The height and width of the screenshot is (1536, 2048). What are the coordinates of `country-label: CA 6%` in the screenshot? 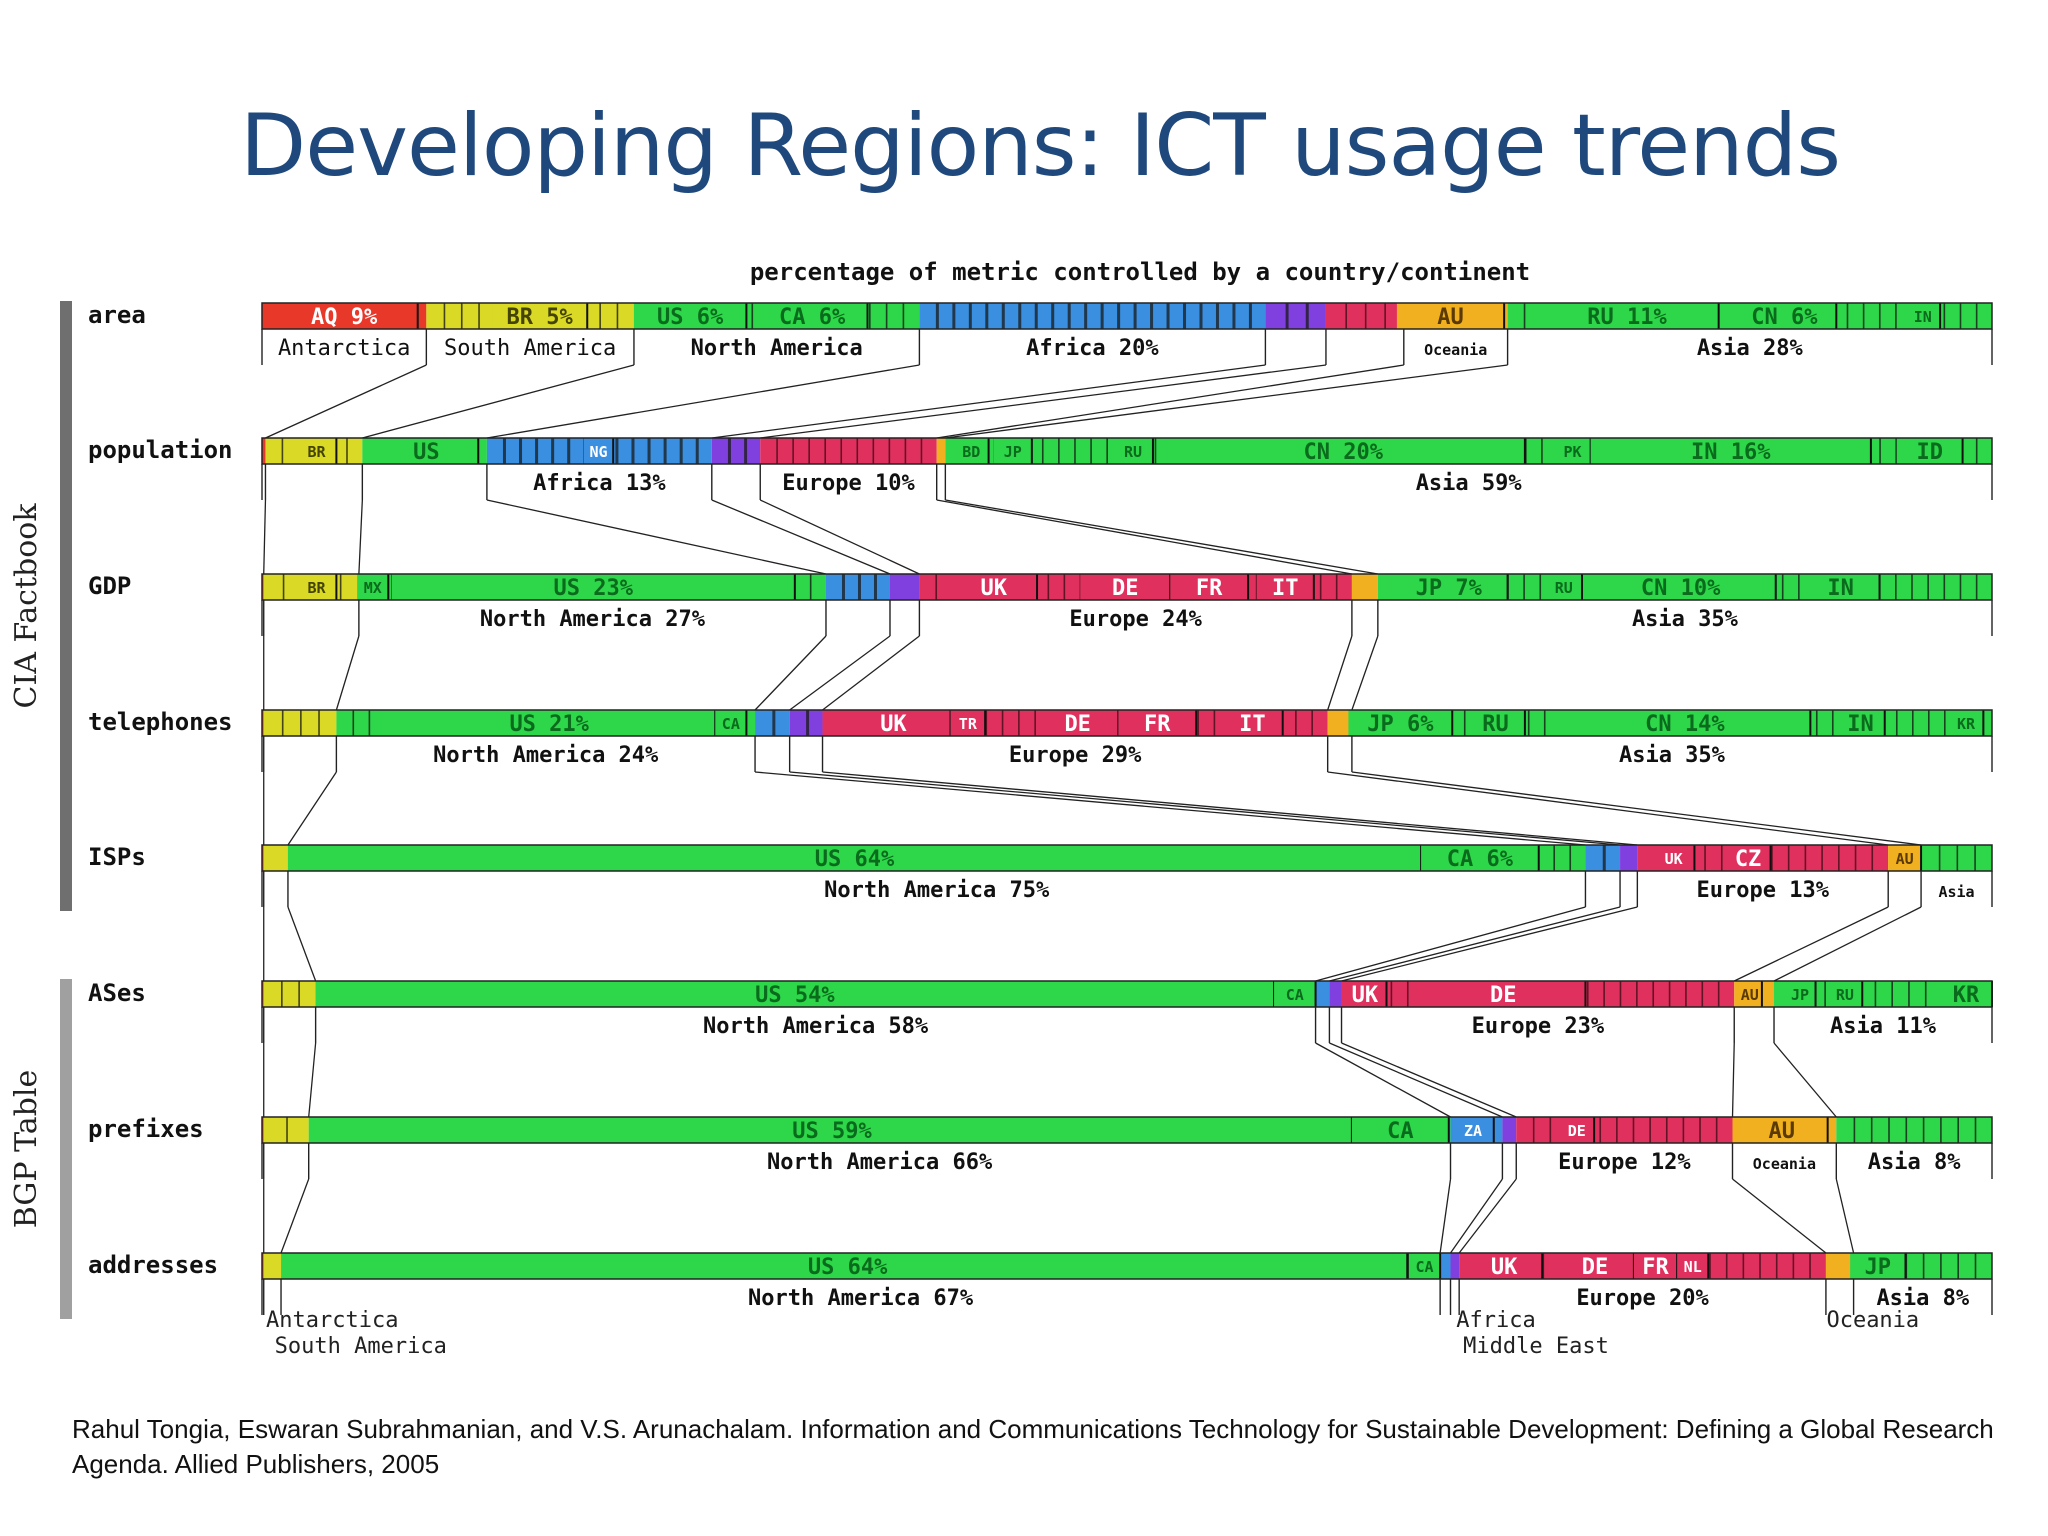 It's located at (812, 317).